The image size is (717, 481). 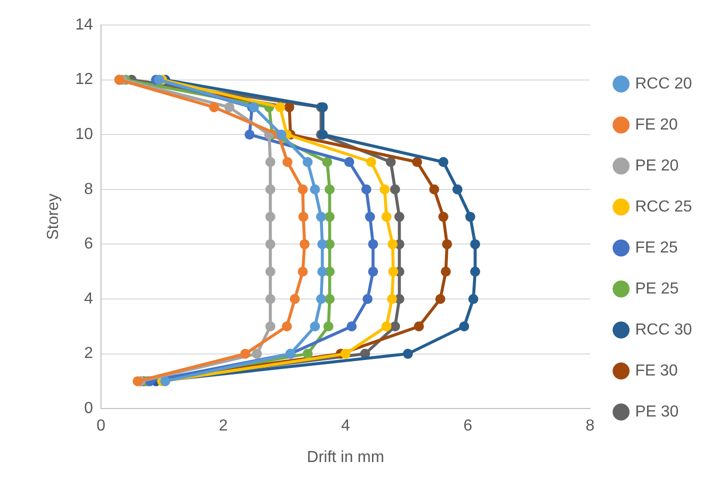 What do you see at coordinates (84, 79) in the screenshot?
I see `y-tick-label: 12` at bounding box center [84, 79].